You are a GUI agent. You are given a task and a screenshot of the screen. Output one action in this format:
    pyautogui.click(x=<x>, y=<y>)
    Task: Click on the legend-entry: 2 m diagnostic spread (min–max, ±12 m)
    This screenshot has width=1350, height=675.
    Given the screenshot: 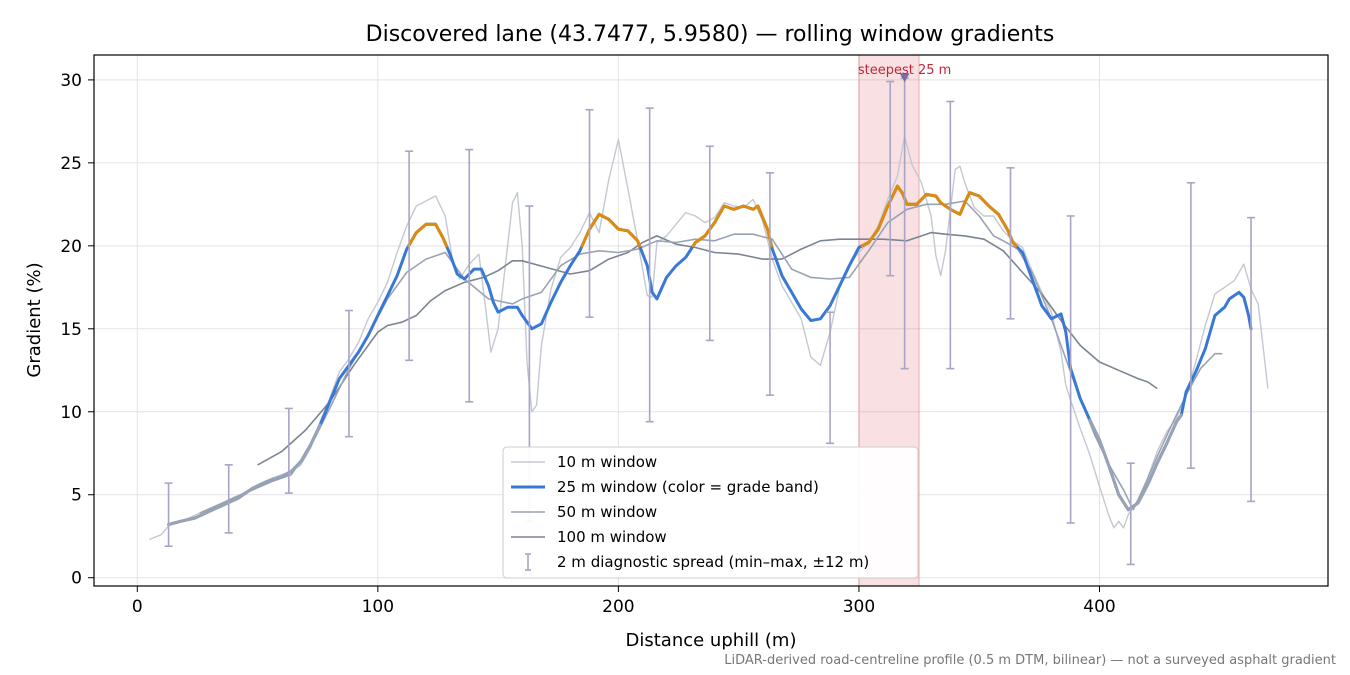 What is the action you would take?
    pyautogui.click(x=697, y=562)
    